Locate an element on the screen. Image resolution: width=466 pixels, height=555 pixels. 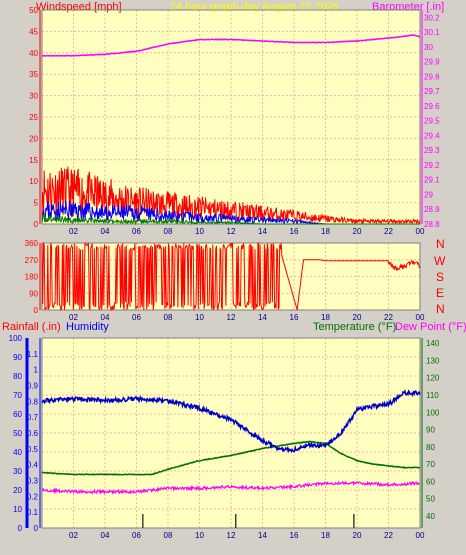
temperature-y-tick-label: 80 is located at coordinates (430, 447).